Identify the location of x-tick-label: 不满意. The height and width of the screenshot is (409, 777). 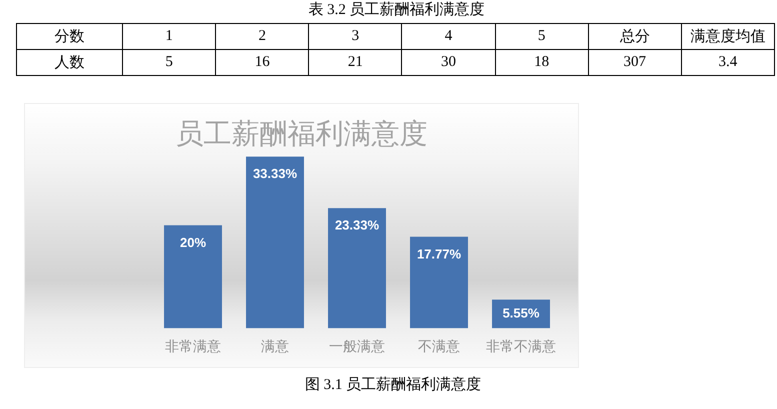
(439, 347).